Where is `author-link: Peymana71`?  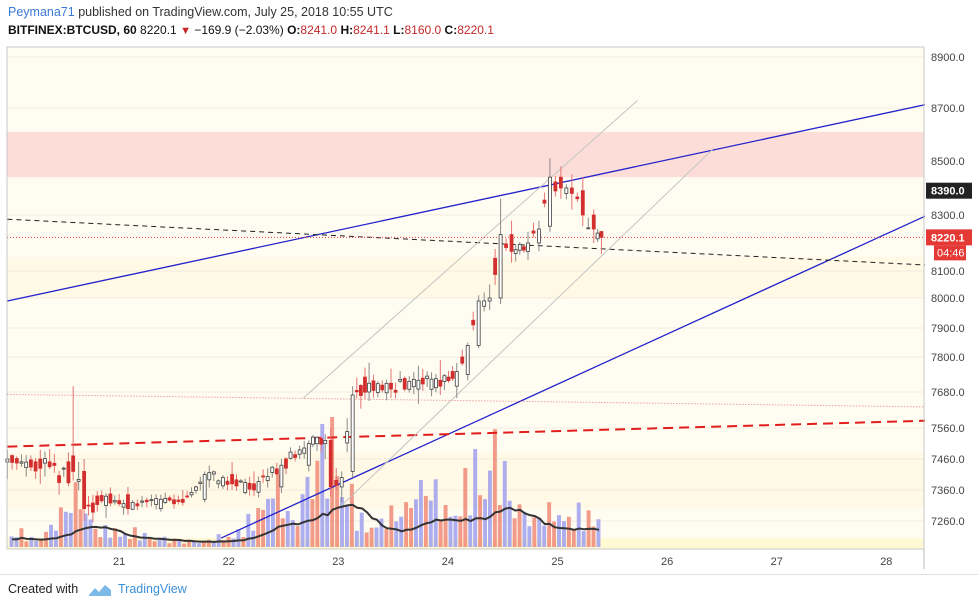
author-link: Peymana71 is located at coordinates (41, 12).